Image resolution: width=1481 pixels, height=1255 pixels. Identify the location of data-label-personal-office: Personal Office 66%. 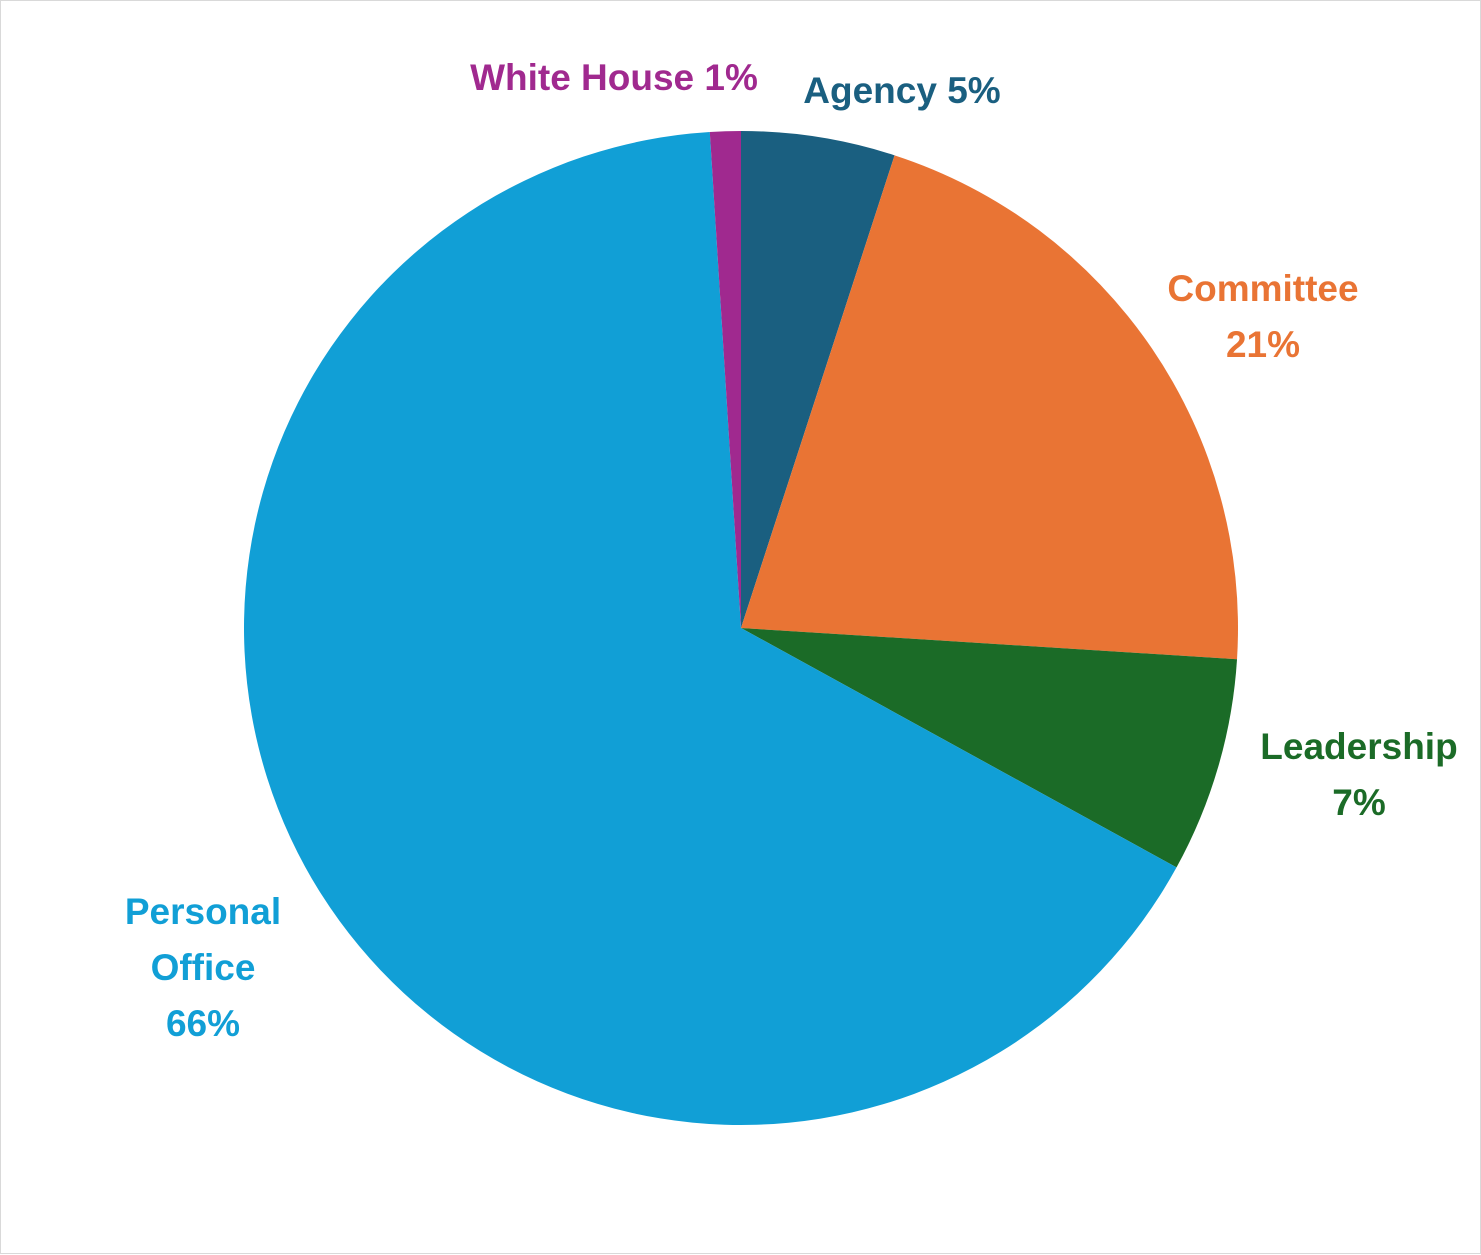
(203, 967).